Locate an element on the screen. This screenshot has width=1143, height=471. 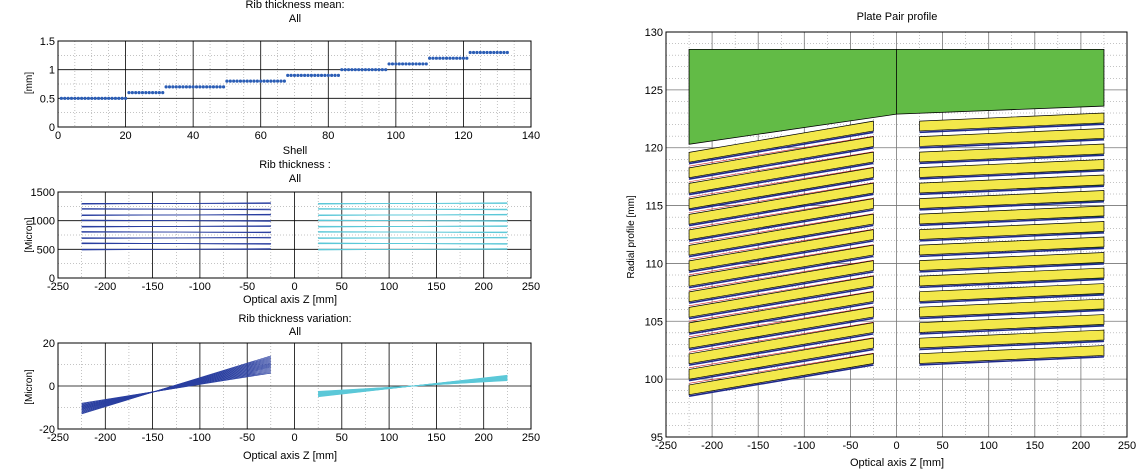
x-tick-label: -250 is located at coordinates (58, 438).